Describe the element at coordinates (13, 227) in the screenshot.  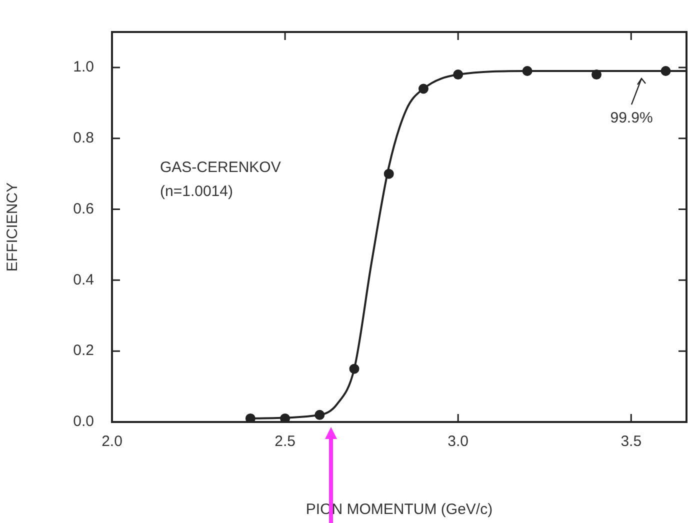
I see `y-axis-title: EFFICIENCY` at that location.